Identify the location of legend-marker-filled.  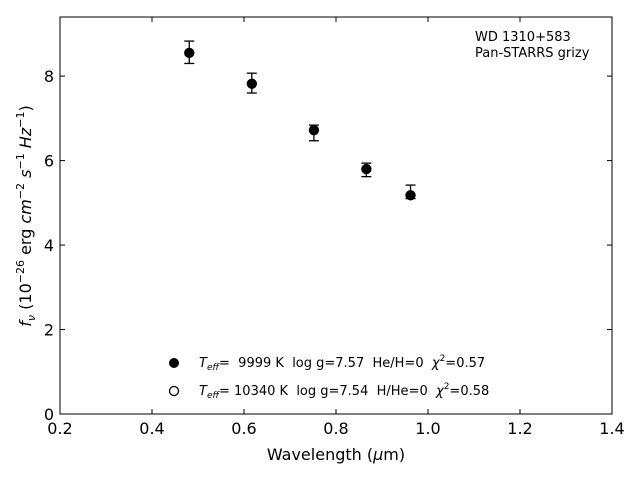
(174, 363).